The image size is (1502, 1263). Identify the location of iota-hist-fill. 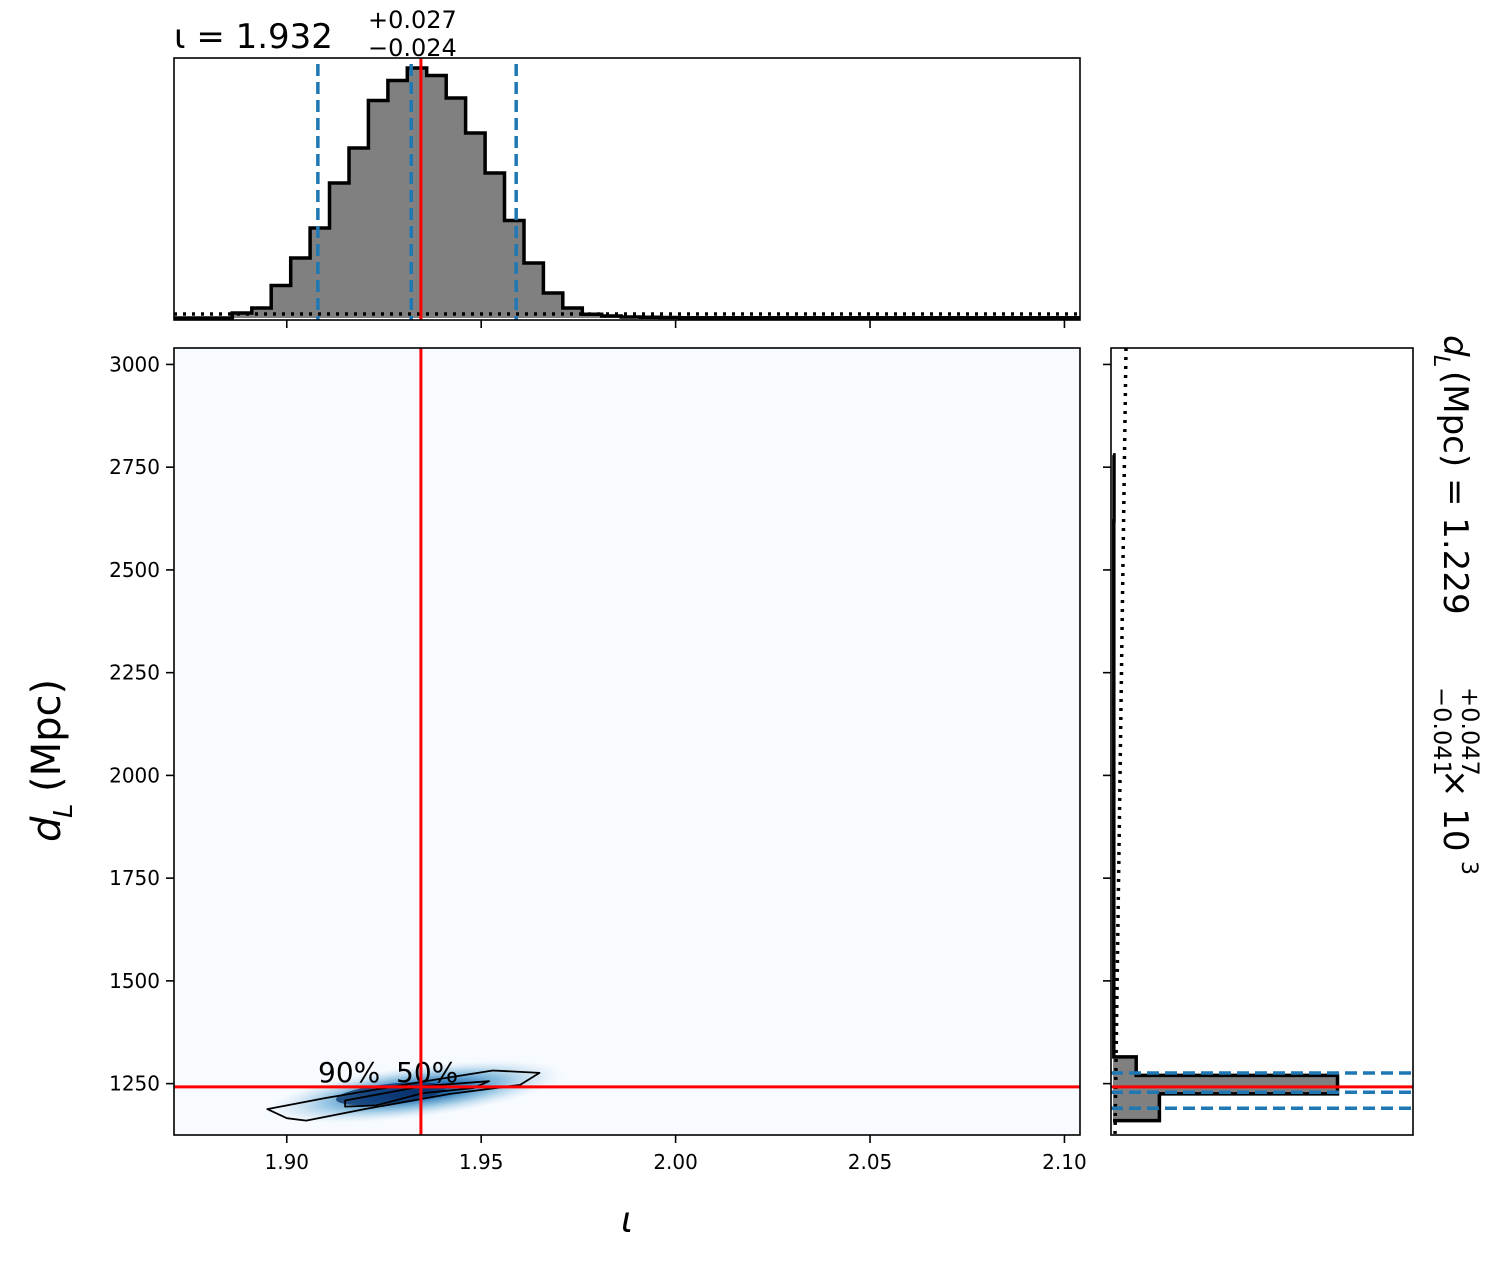
(627, 193).